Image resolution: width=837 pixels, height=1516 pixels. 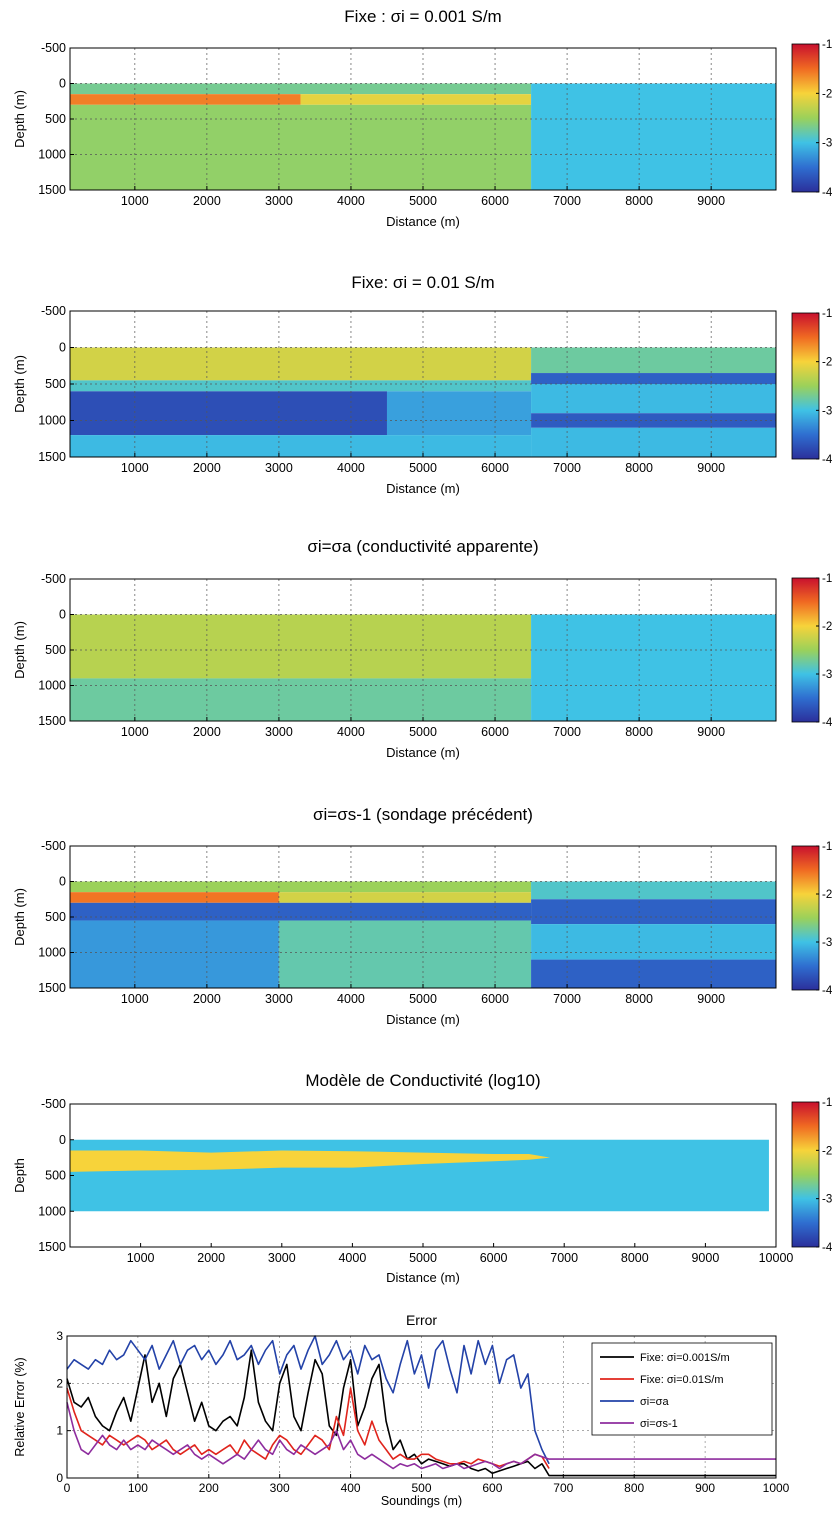 What do you see at coordinates (55, 917) in the screenshot?
I see `y-tick-label: 500` at bounding box center [55, 917].